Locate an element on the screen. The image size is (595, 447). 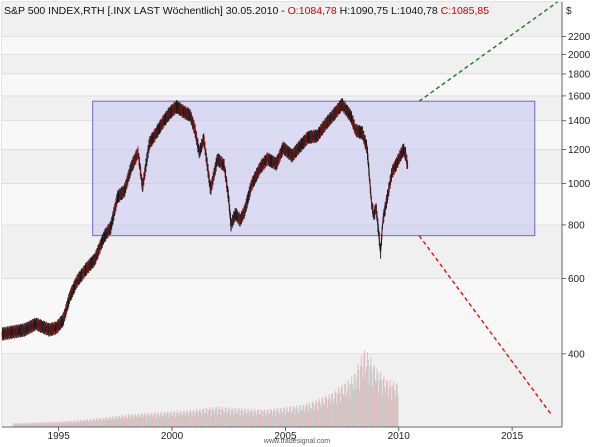
x-tick-label: 1995 is located at coordinates (59, 436).